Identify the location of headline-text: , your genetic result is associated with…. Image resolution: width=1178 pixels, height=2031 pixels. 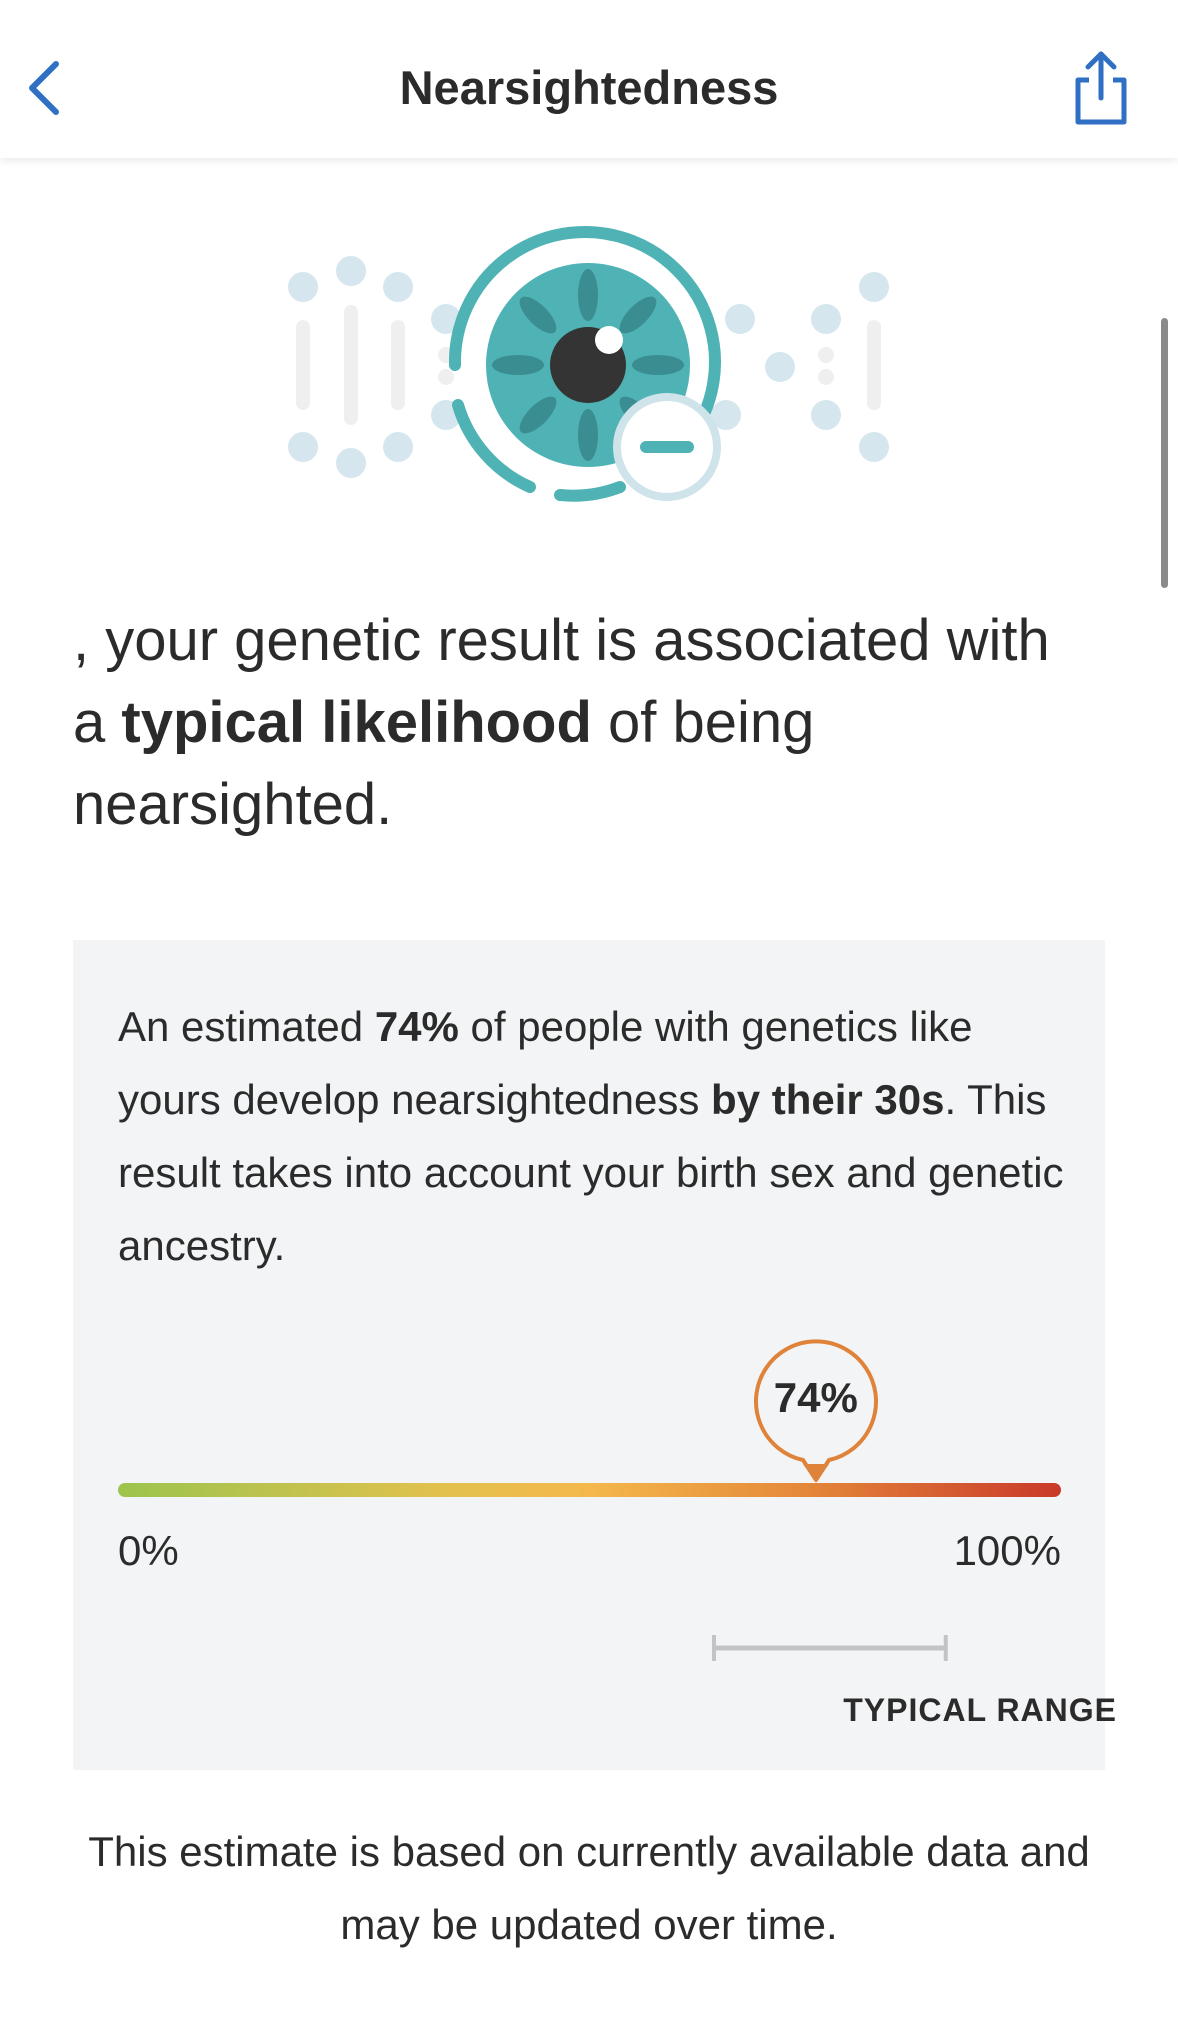
(561, 681).